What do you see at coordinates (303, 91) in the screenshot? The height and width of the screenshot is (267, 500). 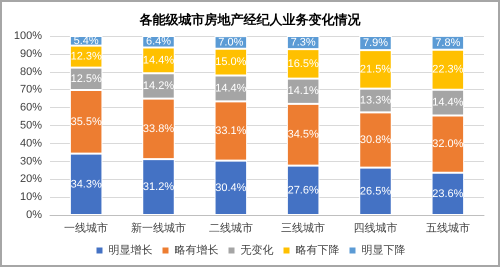 I see `data-label: 14.1%` at bounding box center [303, 91].